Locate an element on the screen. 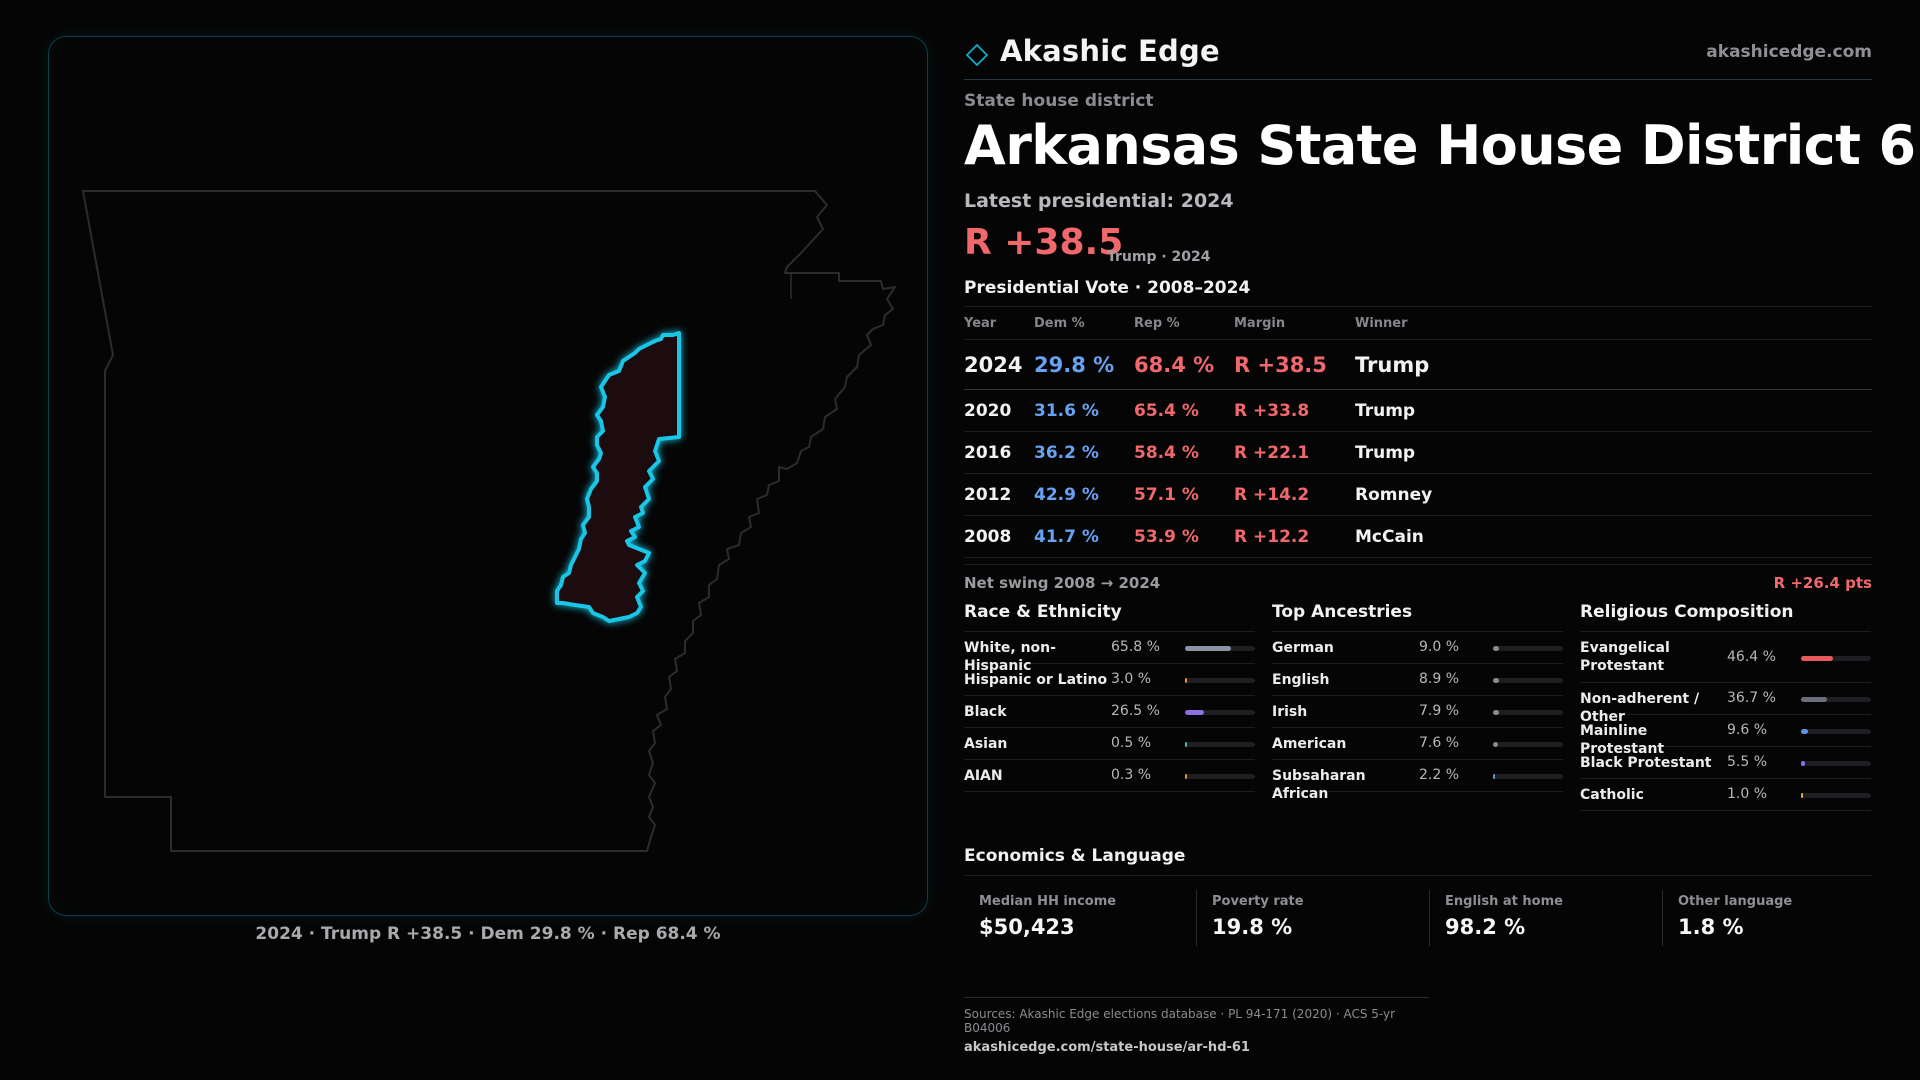 This screenshot has width=1920, height=1080. list-item: Non-adherent / Other 36.7 % is located at coordinates (1725, 704).